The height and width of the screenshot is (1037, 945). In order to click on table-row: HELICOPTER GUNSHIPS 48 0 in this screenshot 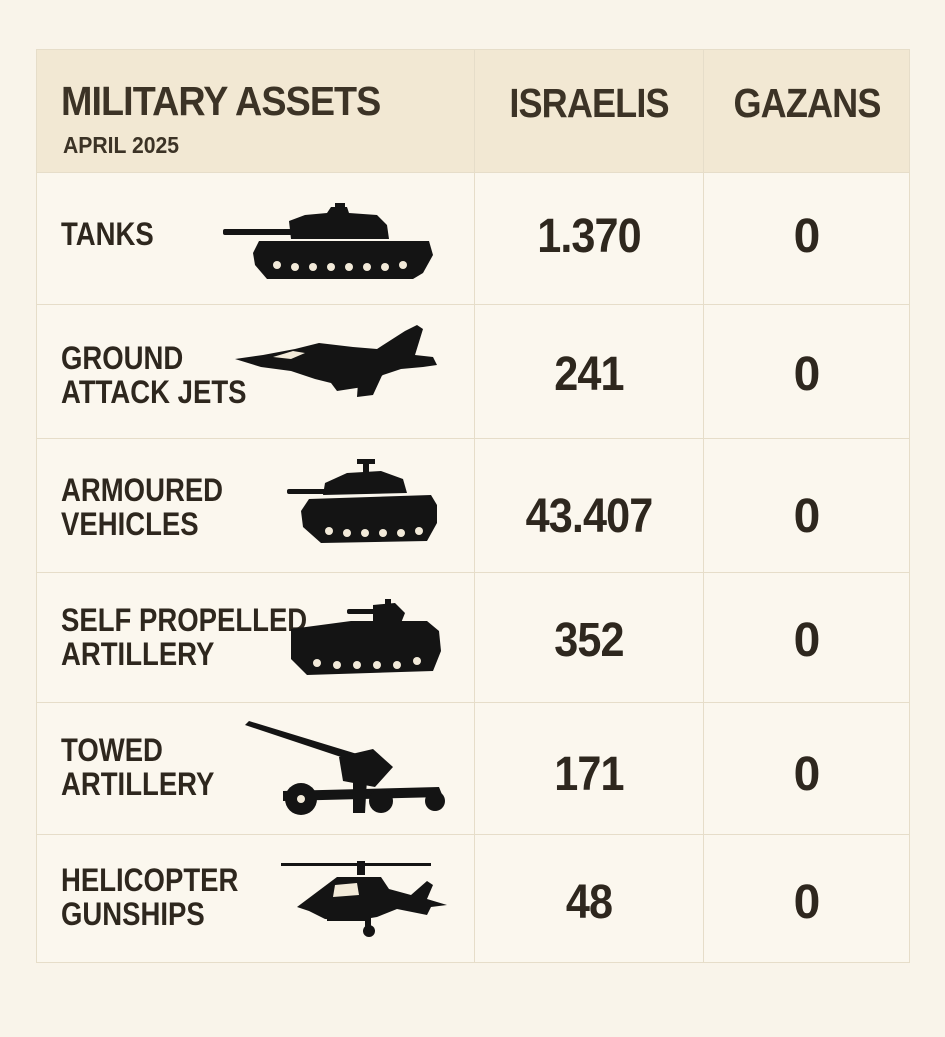, I will do `click(473, 898)`.